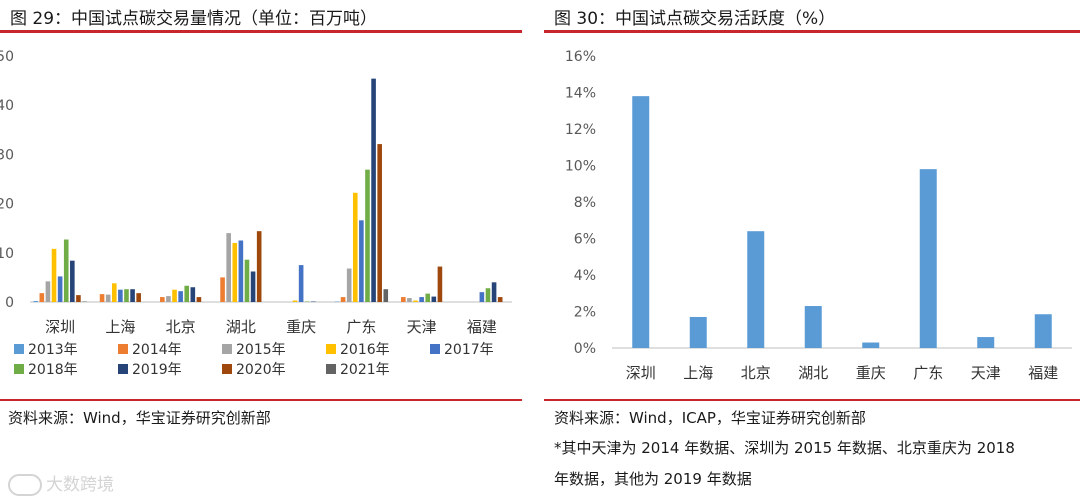 The height and width of the screenshot is (501, 1080). What do you see at coordinates (157, 370) in the screenshot?
I see `legend-label: 2019年` at bounding box center [157, 370].